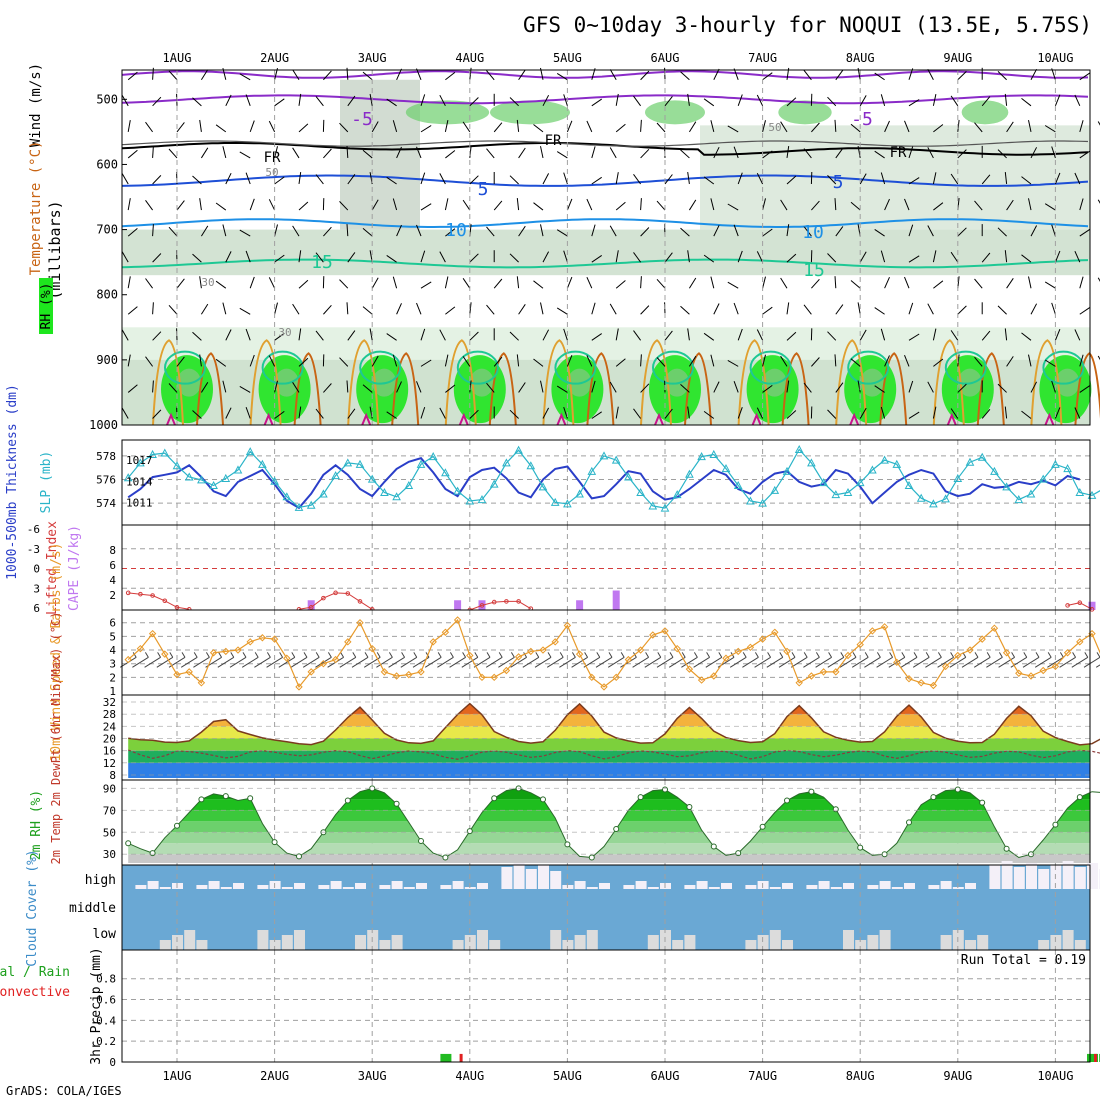 This screenshot has height=1100, width=1100. I want to click on temp2m-ytick-label: 8, so click(112, 775).